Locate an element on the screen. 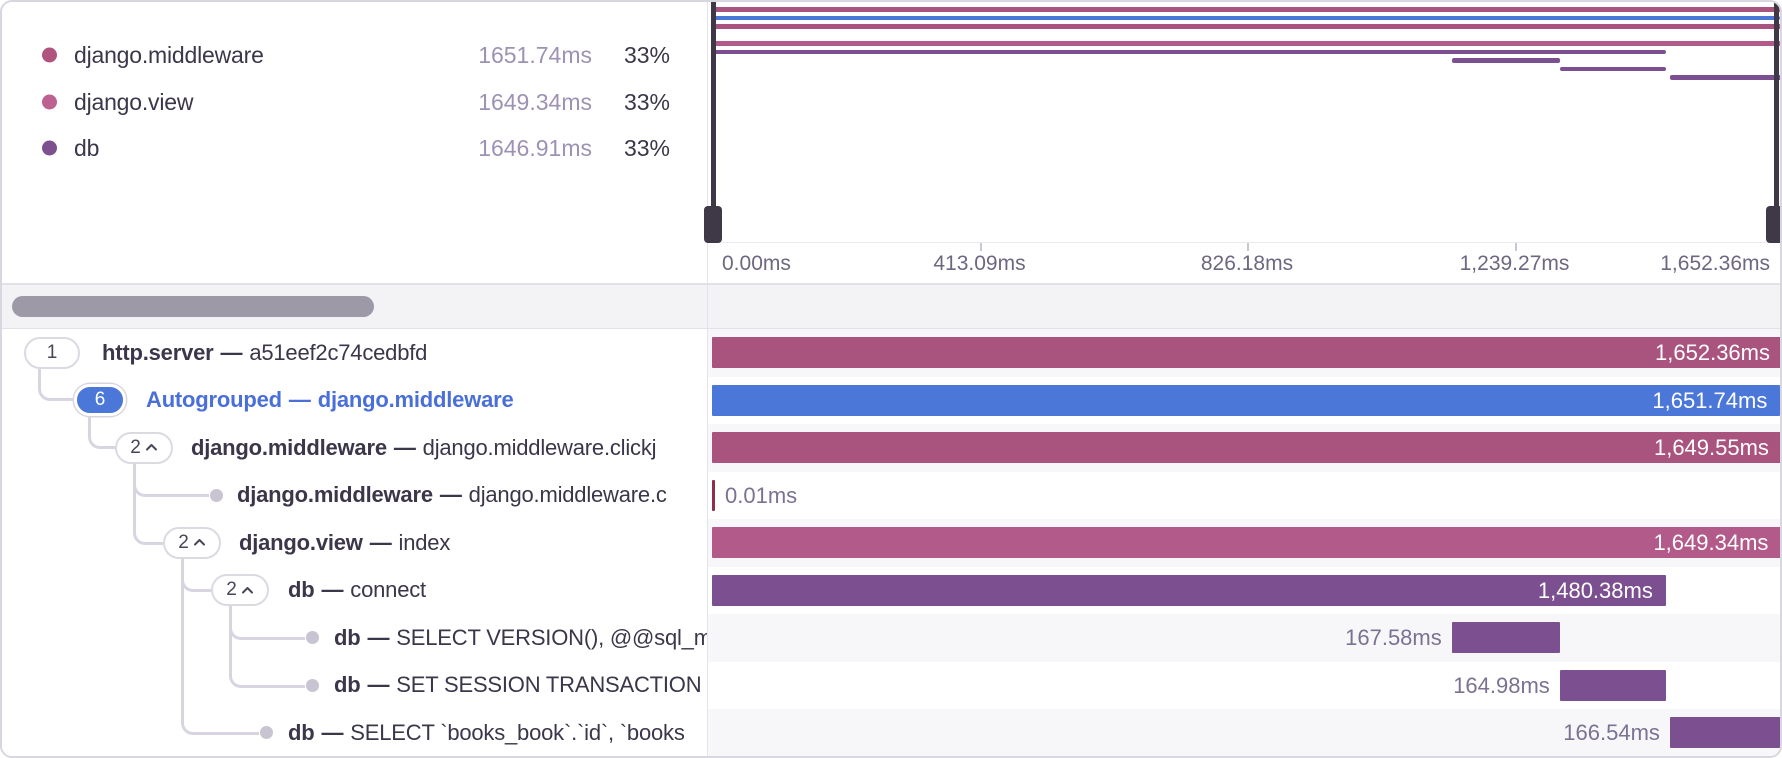 The image size is (1782, 758). waterfall-row: 1,649.34ms is located at coordinates (1244, 543).